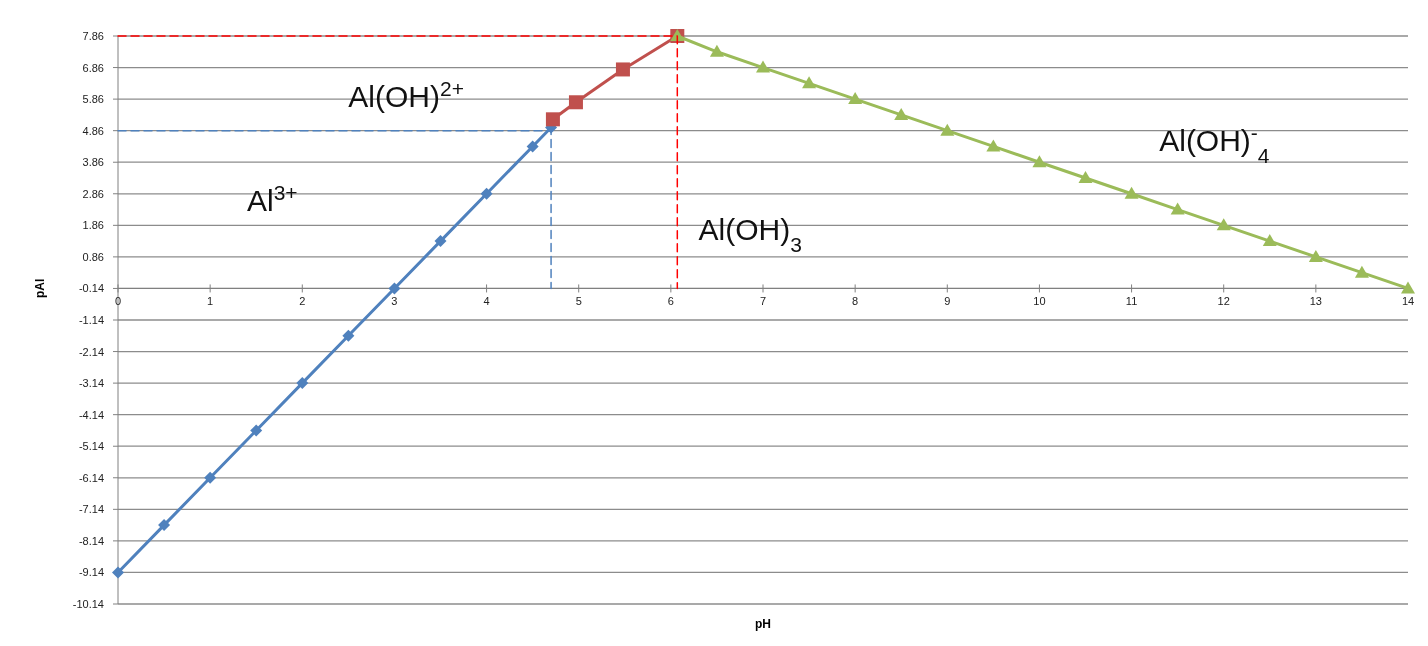  I want to click on y-tick-label: 0.86, so click(93, 256).